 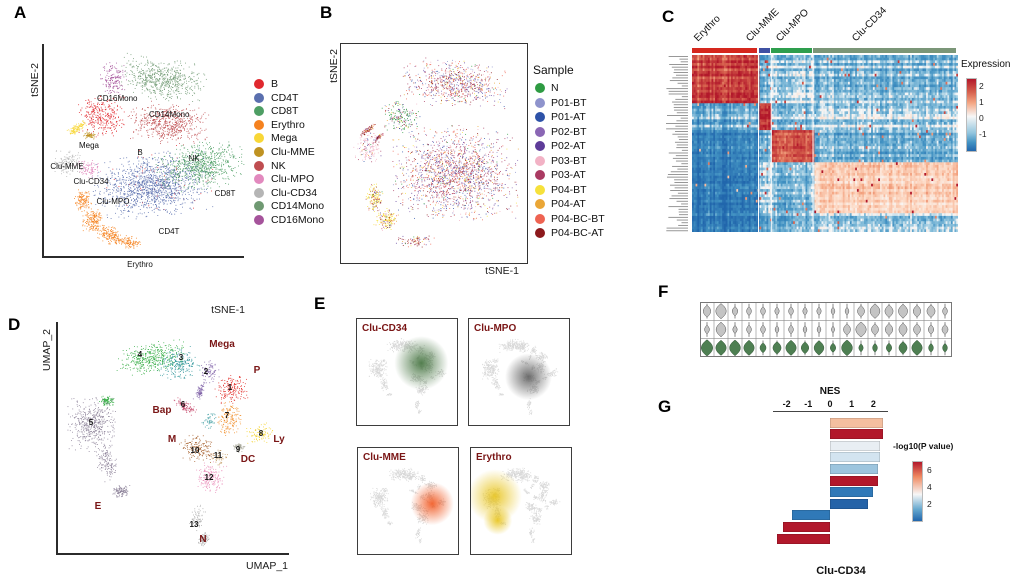 I want to click on legend-label-Clu-MME: Clu-MME, so click(x=293, y=152).